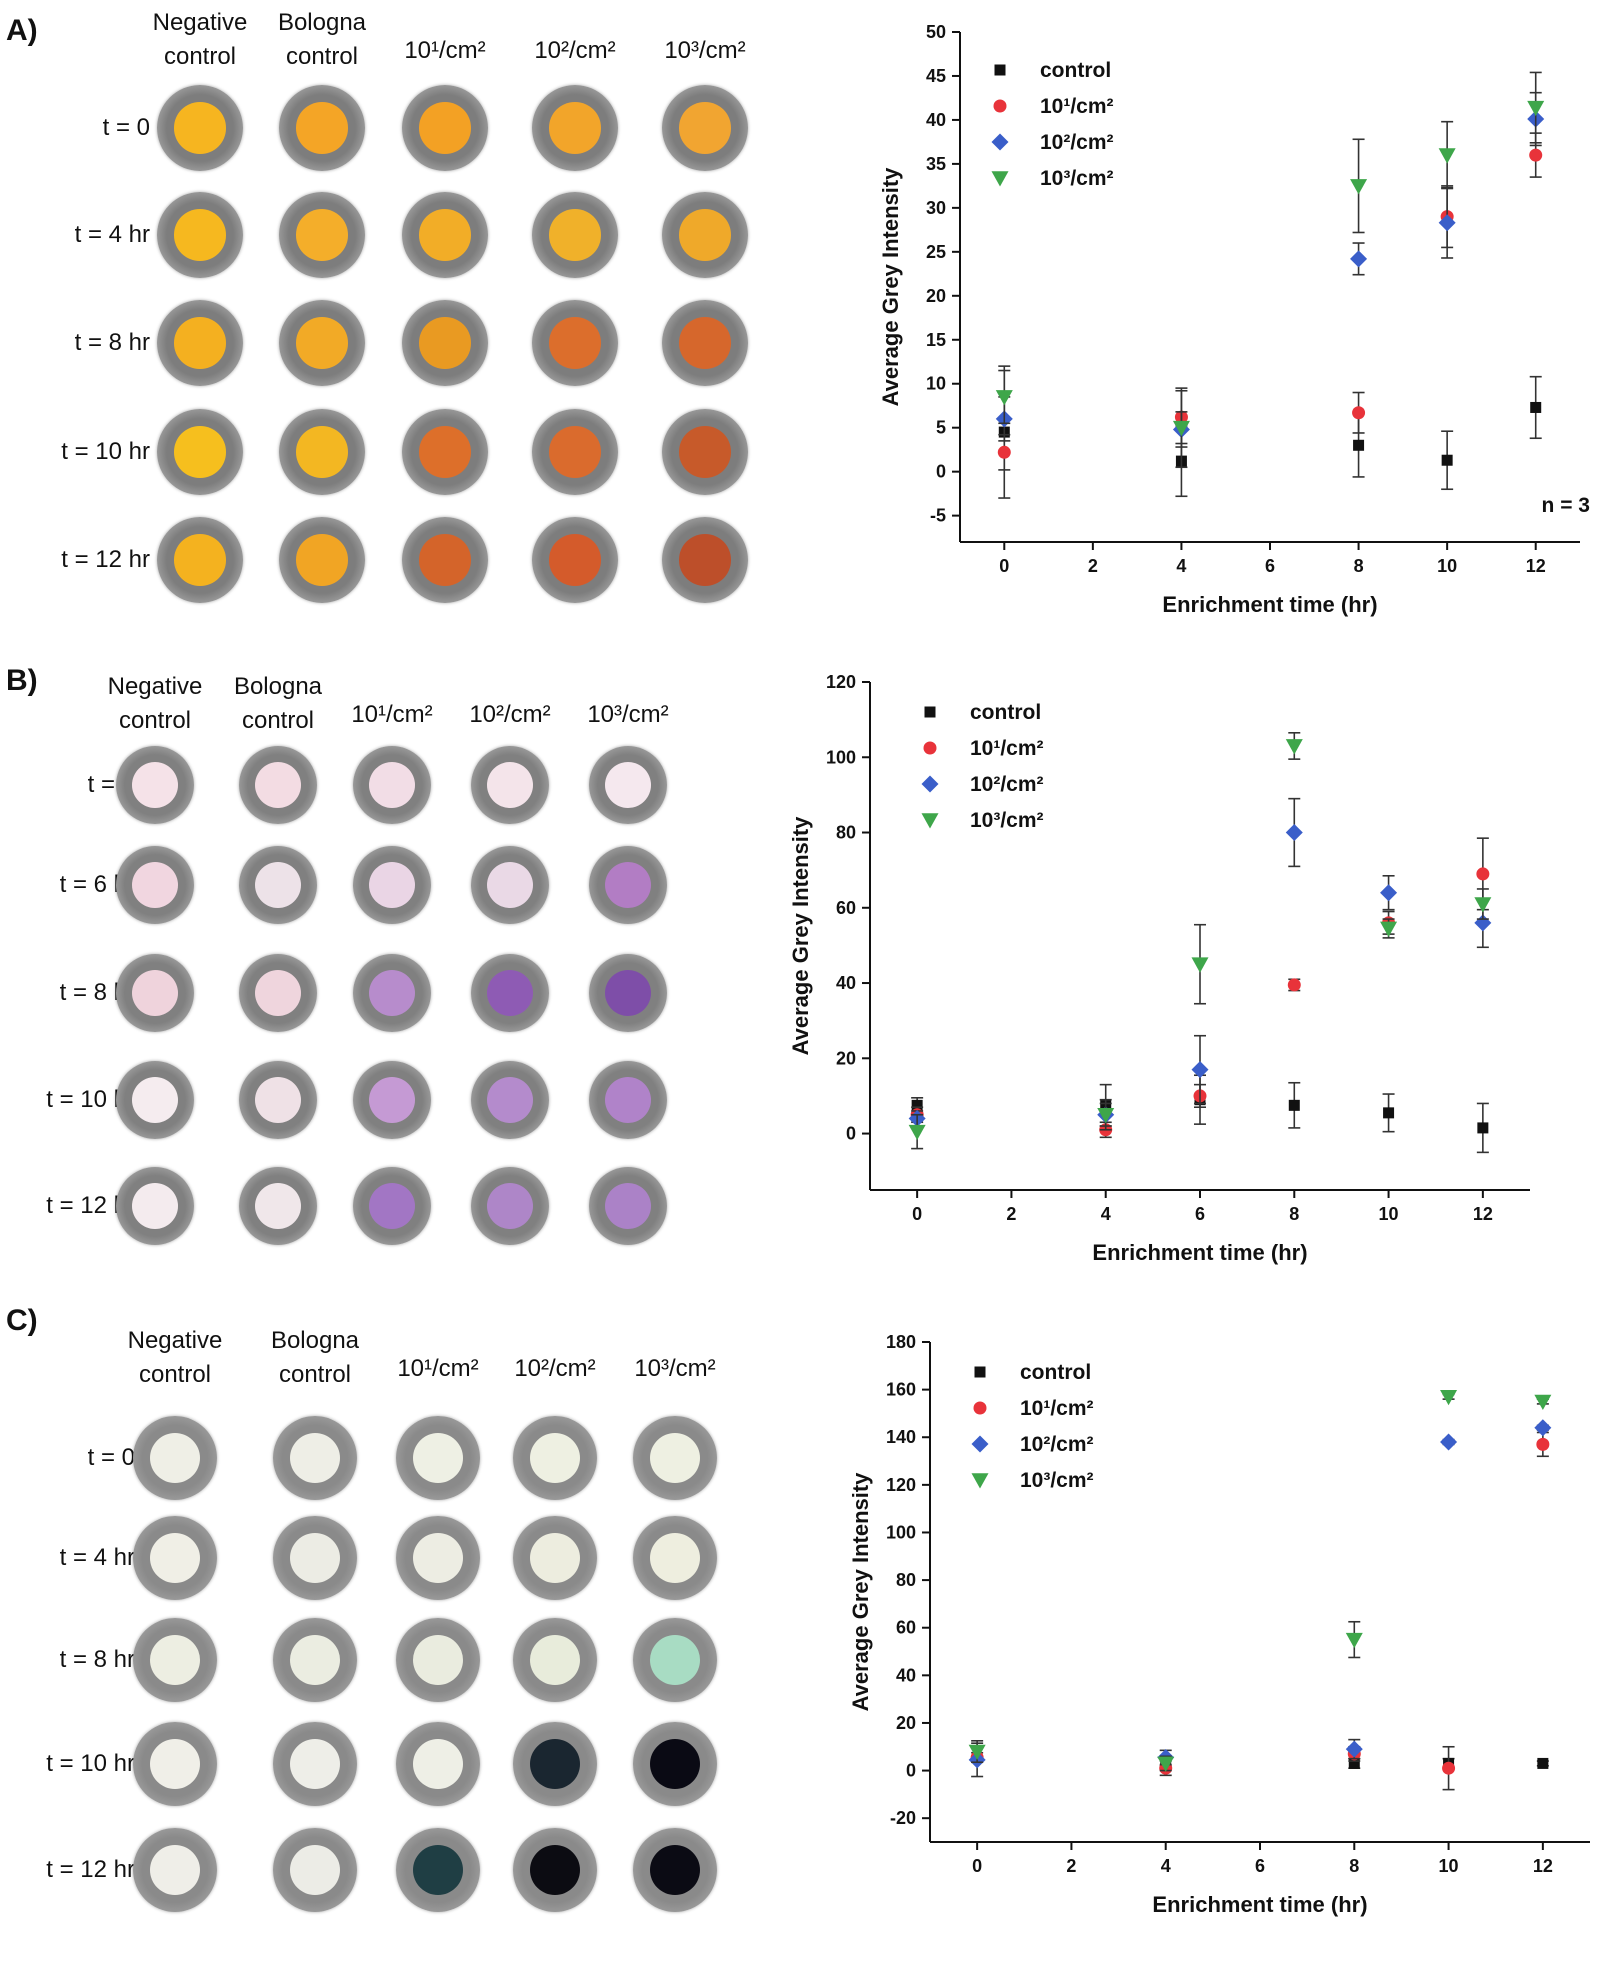  I want to click on y-tick-label: 180, so click(901, 1342).